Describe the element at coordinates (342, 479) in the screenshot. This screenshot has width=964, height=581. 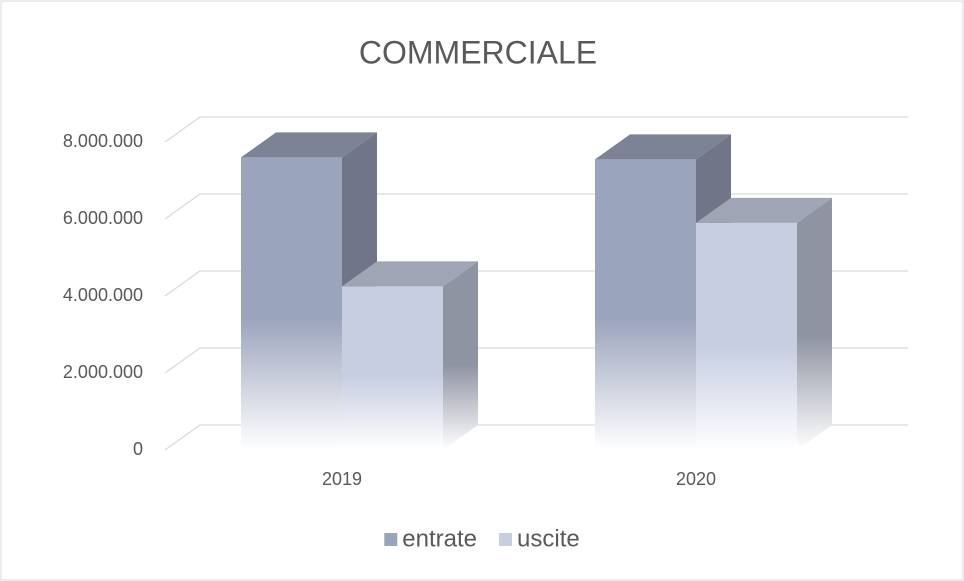
I see `x-tick-label: 2019` at that location.